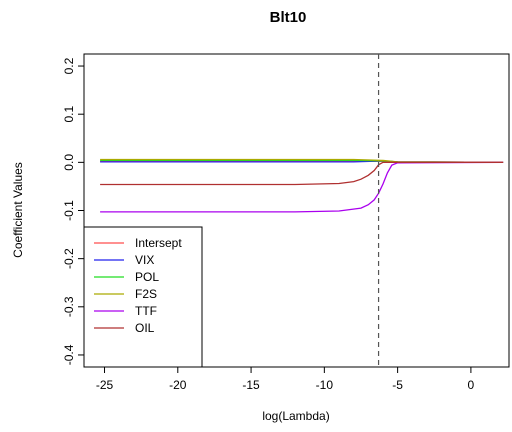 The image size is (512, 432). Describe the element at coordinates (288, 17) in the screenshot. I see `chart-title: Blt10` at that location.